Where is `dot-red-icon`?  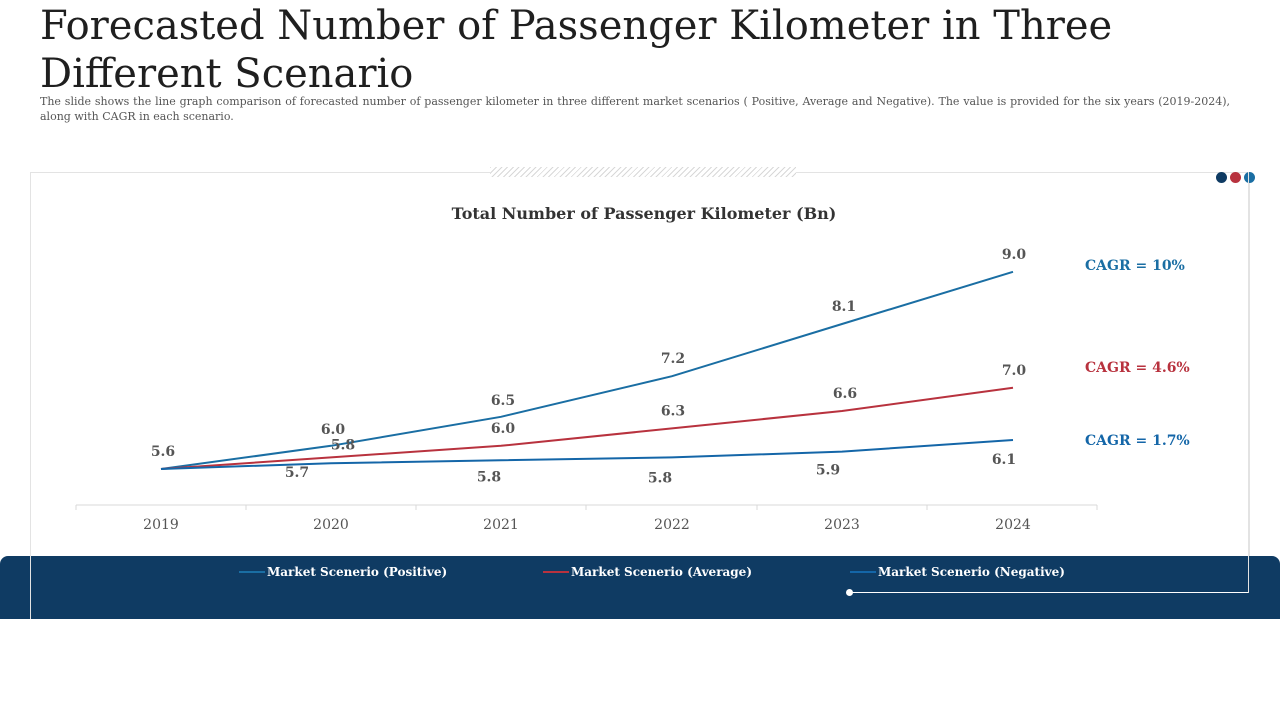
dot-red-icon is located at coordinates (1235, 177).